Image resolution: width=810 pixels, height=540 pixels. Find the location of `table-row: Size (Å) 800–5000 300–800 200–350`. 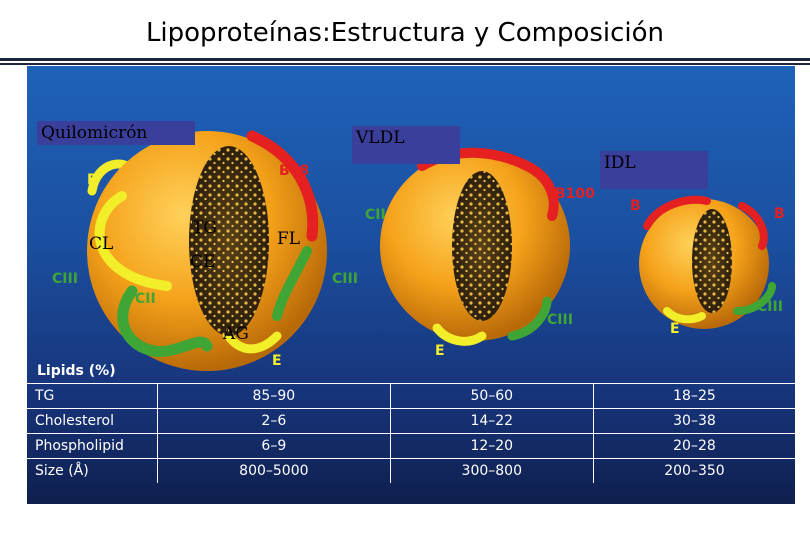

table-row: Size (Å) 800–5000 300–800 200–350 is located at coordinates (411, 470).